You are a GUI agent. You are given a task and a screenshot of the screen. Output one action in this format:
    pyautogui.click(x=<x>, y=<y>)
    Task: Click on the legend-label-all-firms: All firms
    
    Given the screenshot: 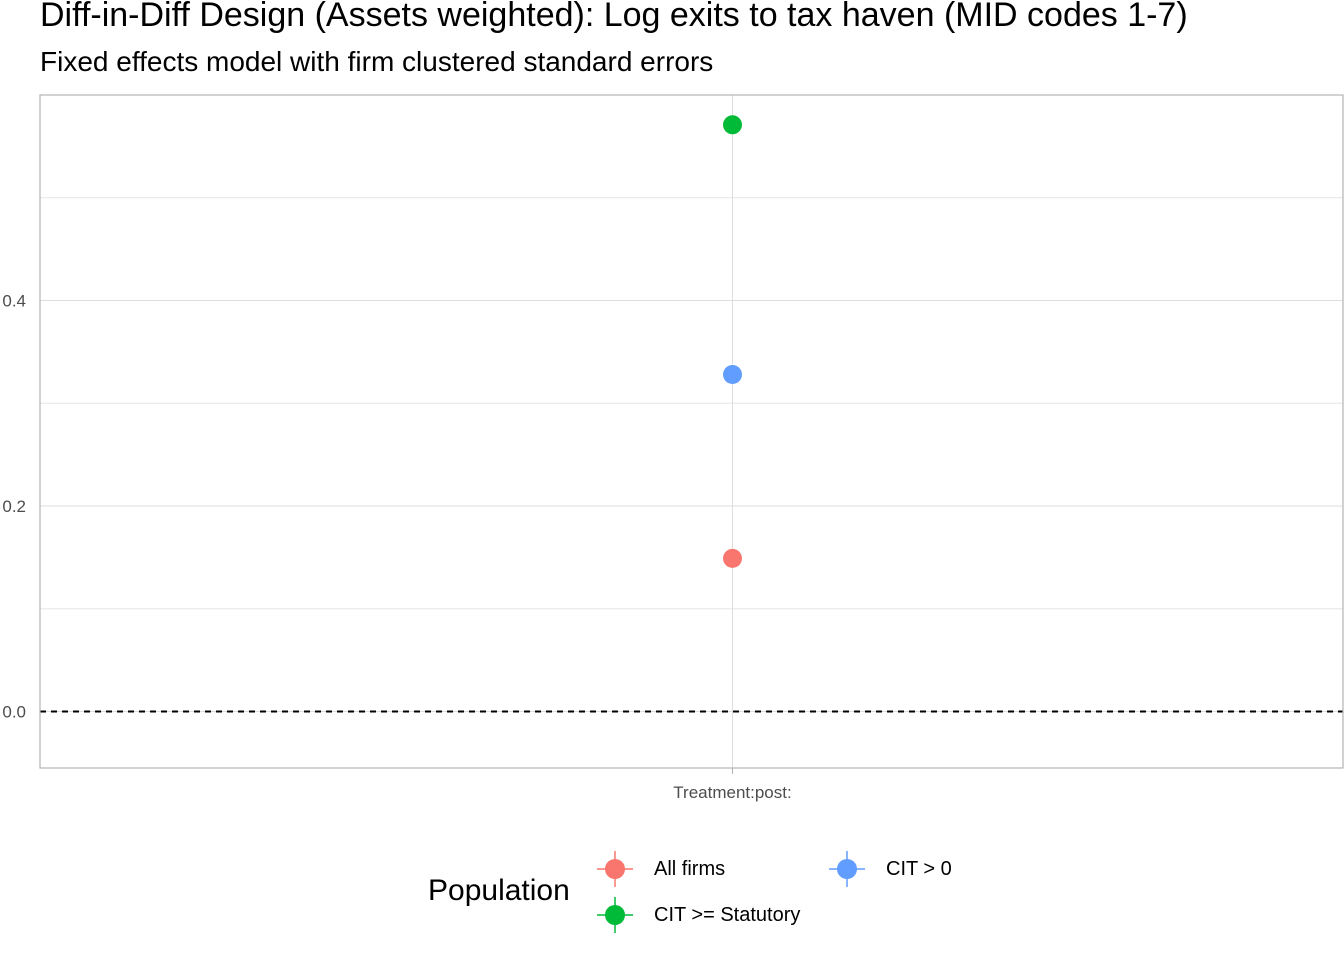 What is the action you would take?
    pyautogui.click(x=690, y=869)
    